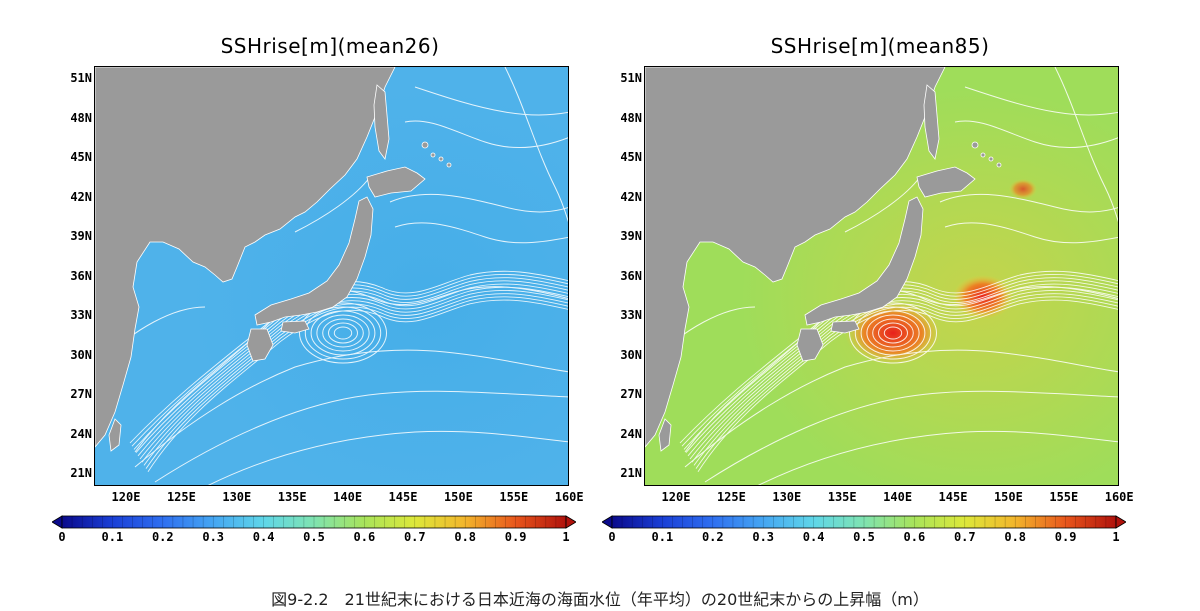  Describe the element at coordinates (570, 522) in the screenshot. I see `colorbar-max-arrow` at that location.